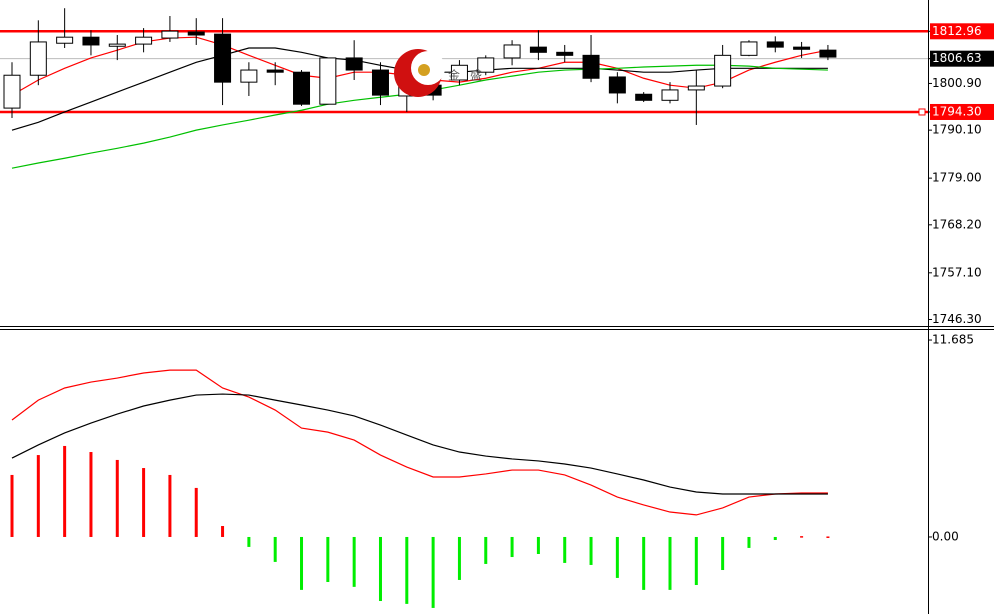  What do you see at coordinates (470, 75) in the screenshot?
I see `watermark: 金盛` at bounding box center [470, 75].